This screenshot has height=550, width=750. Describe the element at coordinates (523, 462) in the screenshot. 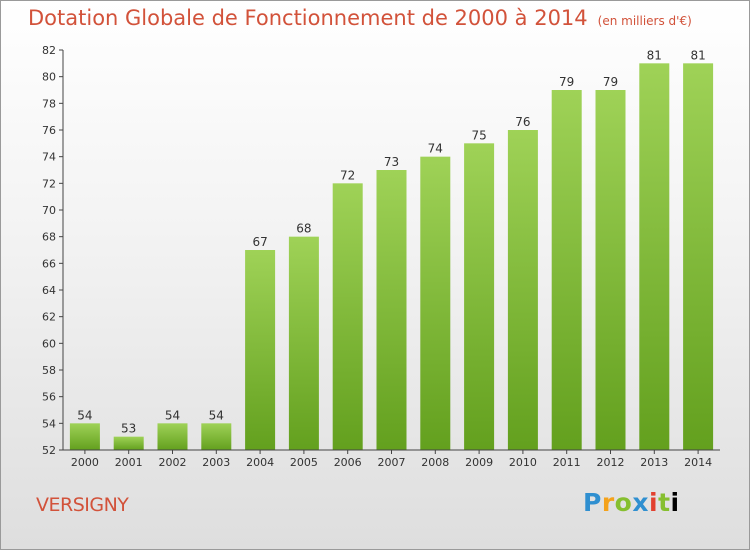

I see `x-tick-label: 2010` at that location.